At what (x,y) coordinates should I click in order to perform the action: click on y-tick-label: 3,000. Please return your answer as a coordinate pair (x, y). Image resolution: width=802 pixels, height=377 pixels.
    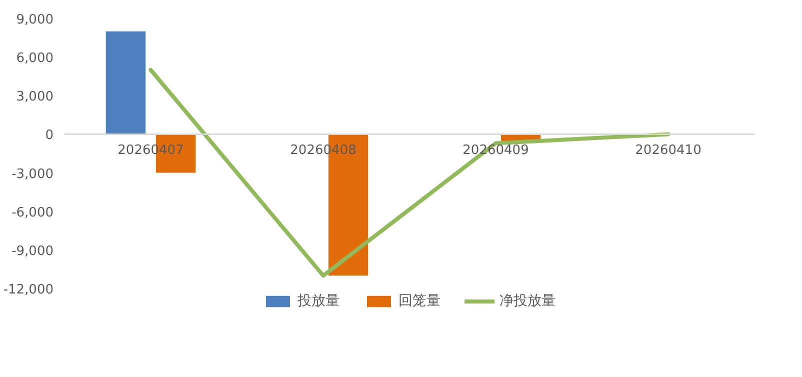
    Looking at the image, I should click on (35, 97).